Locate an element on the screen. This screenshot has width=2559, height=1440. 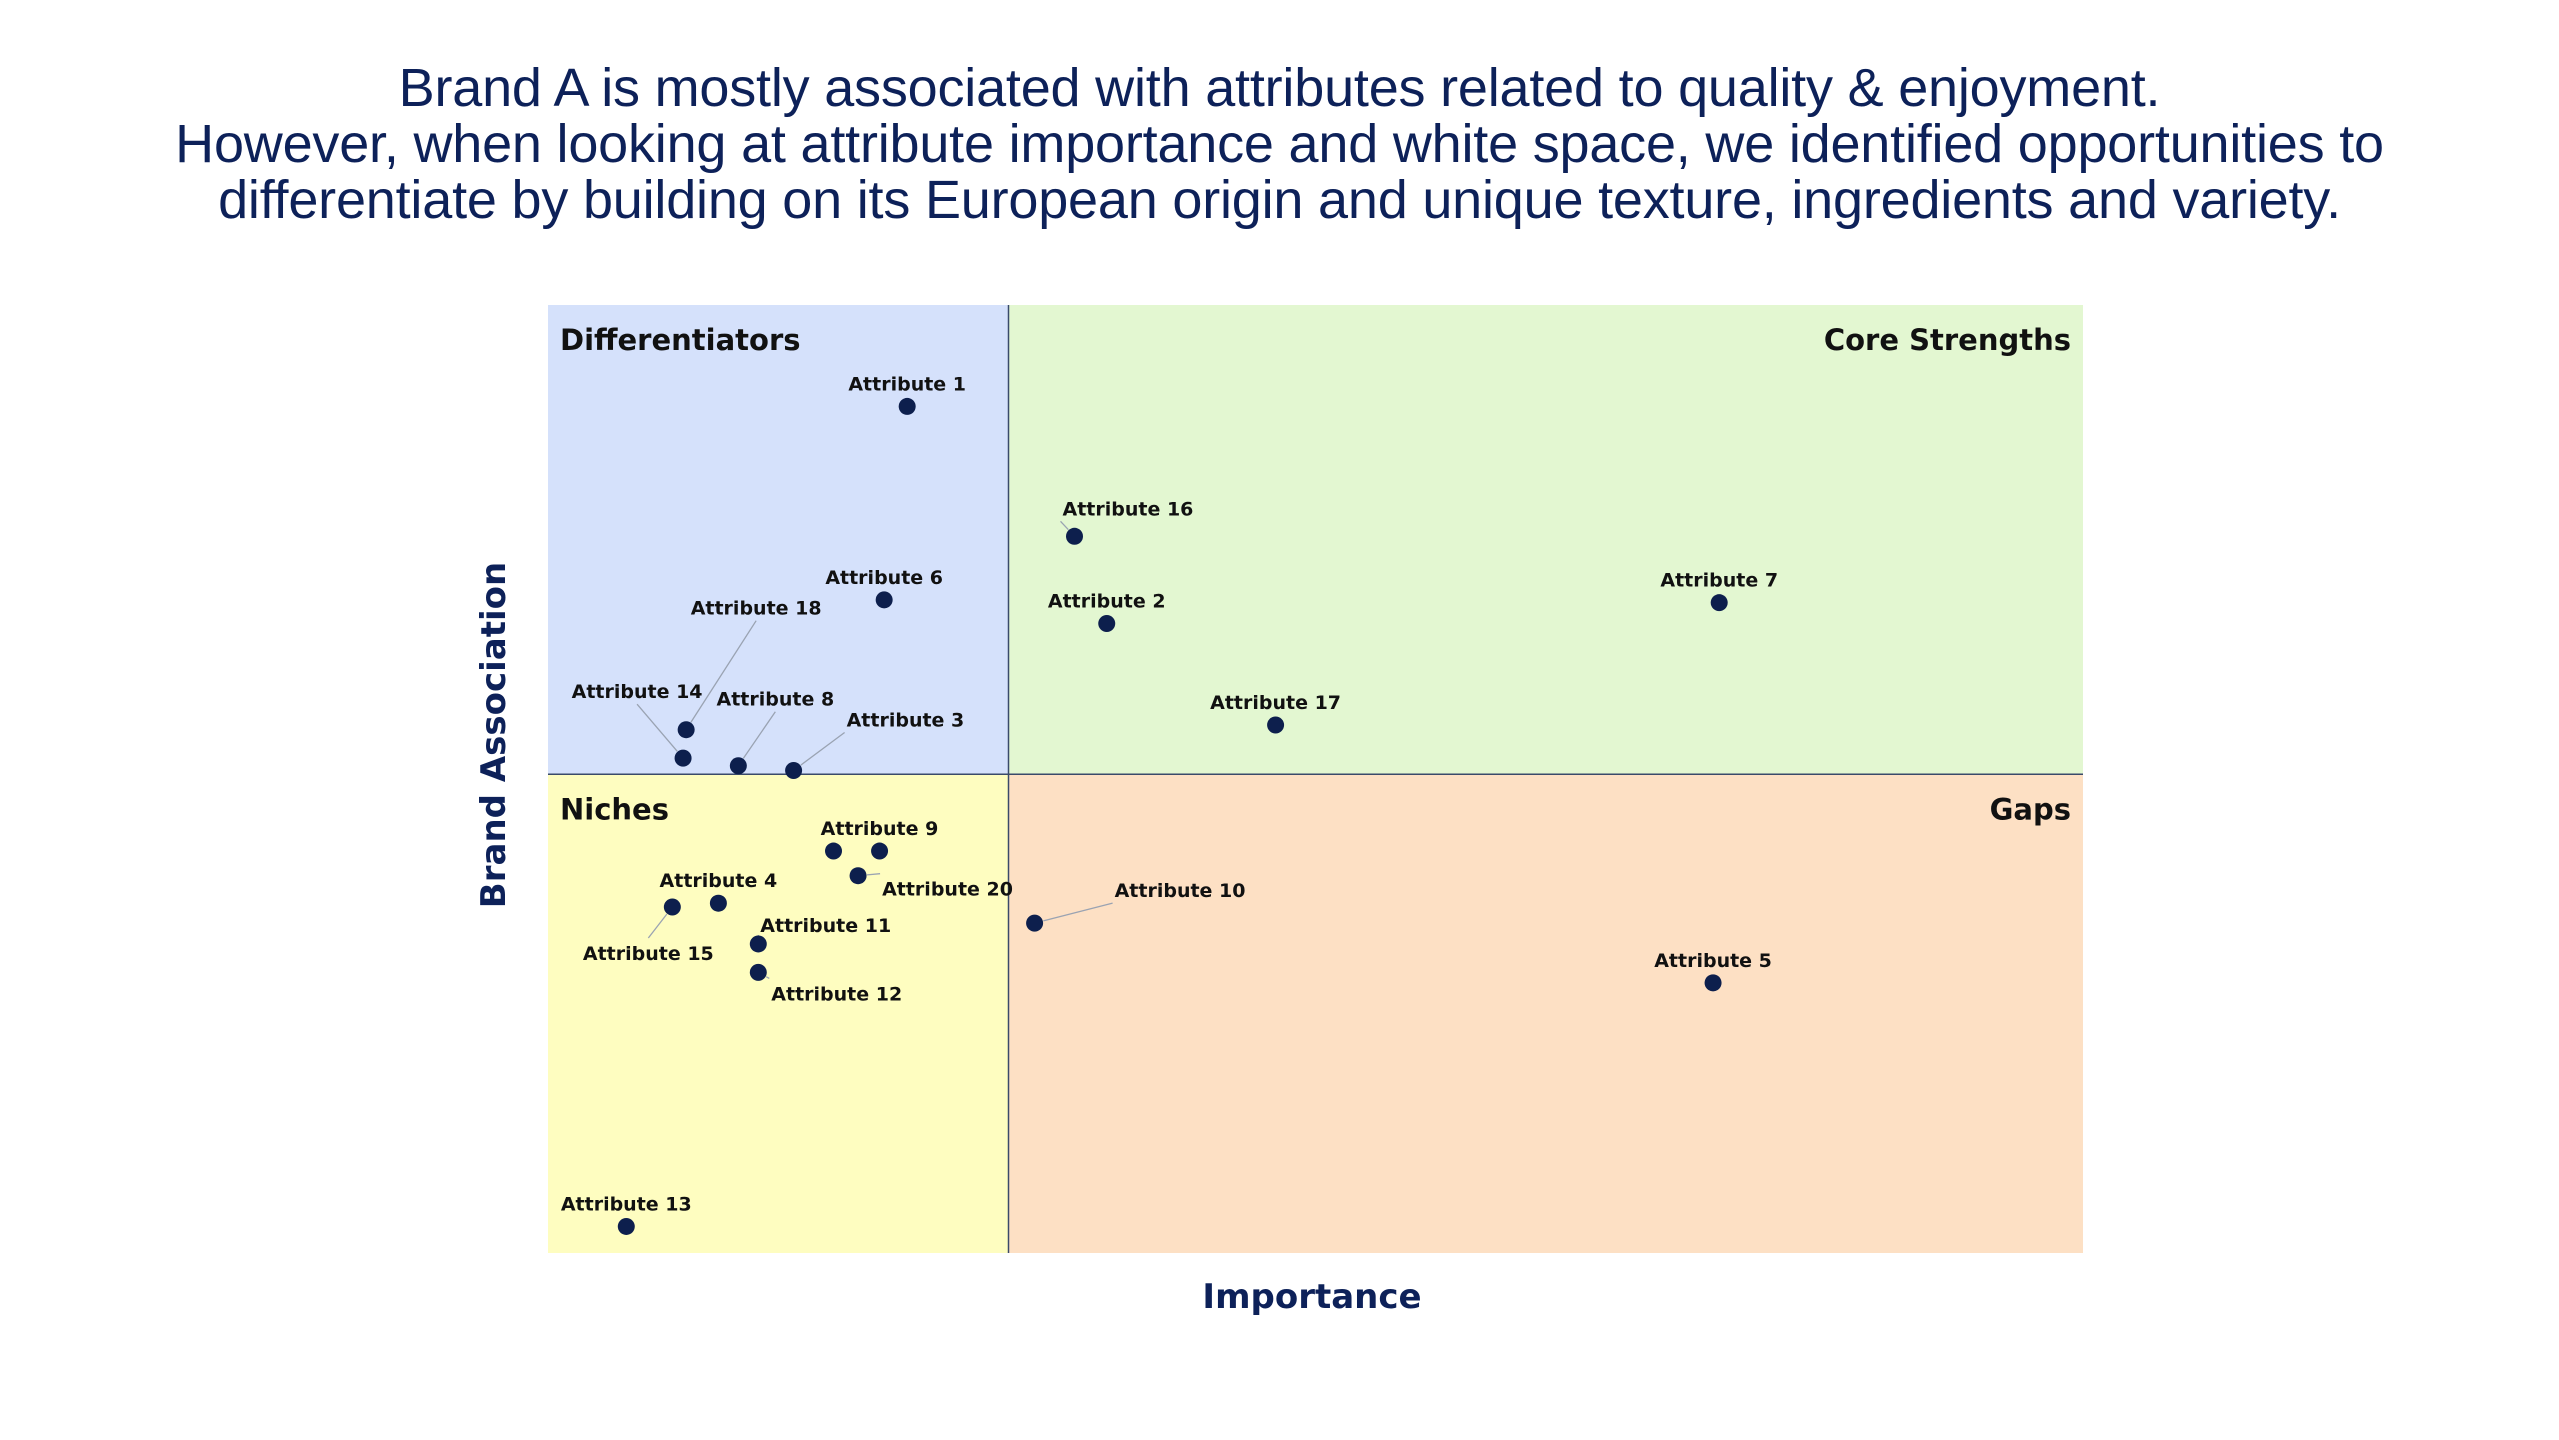
point-label-attribute-18: Attribute 18 is located at coordinates (756, 609).